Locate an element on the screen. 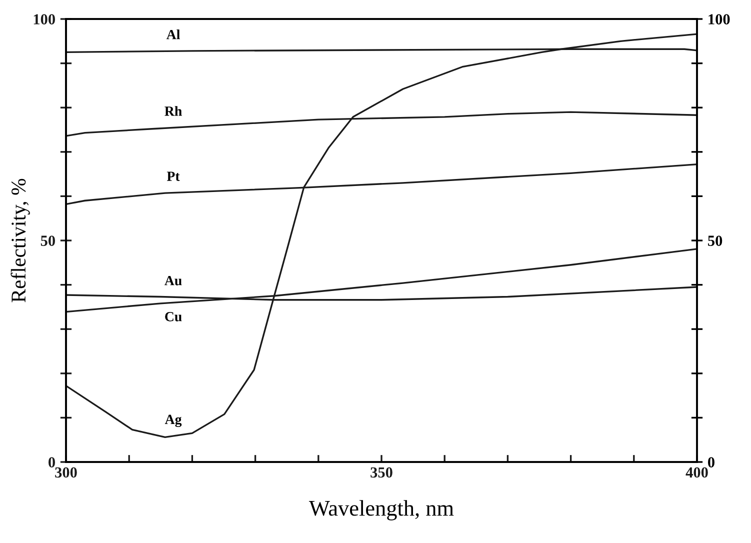 This screenshot has height=543, width=751. series-label: Al is located at coordinates (173, 35).